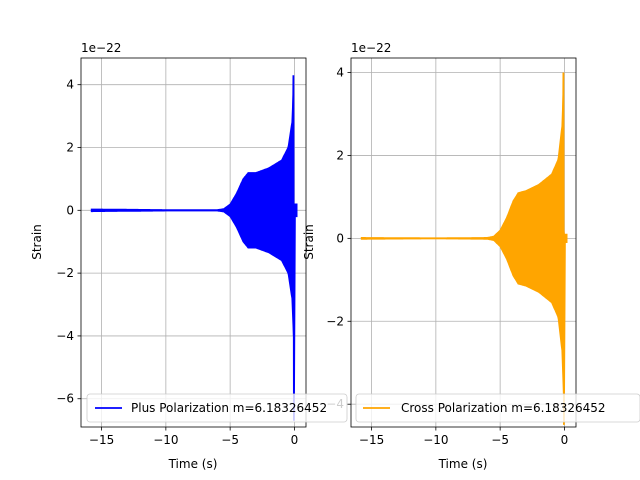 Image resolution: width=640 pixels, height=480 pixels. I want to click on right-legend-box, so click(497, 408).